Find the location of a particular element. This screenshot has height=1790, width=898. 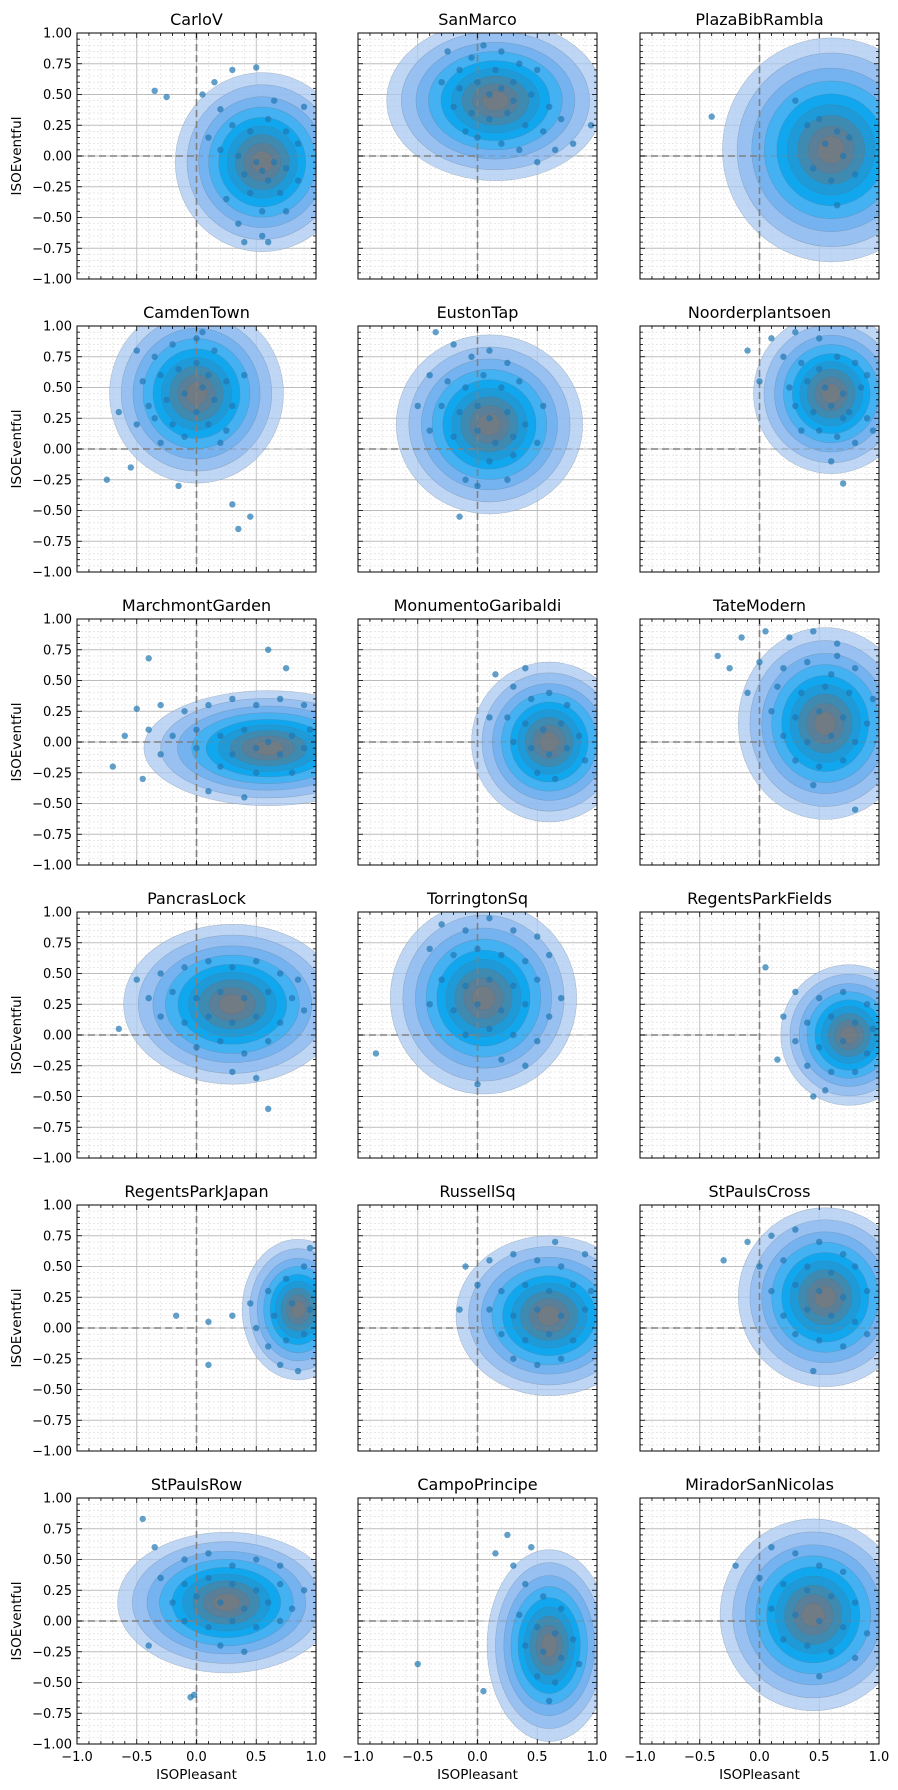

y-axis-label: ISOEventful is located at coordinates (17, 1035).